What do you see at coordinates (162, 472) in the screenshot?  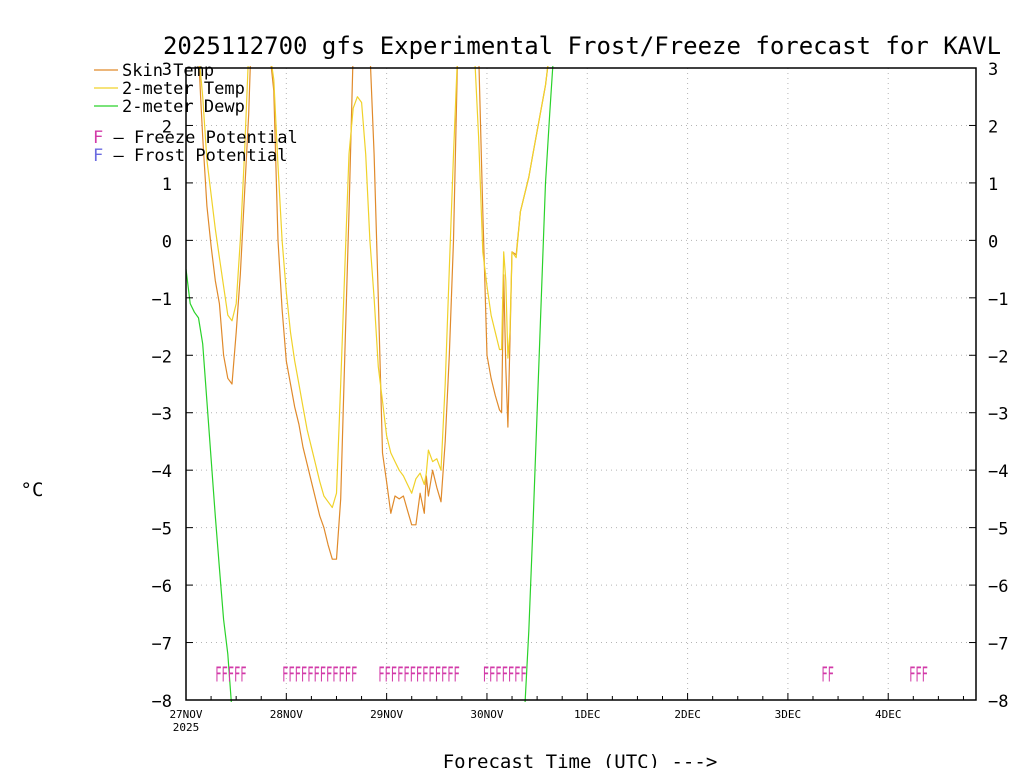 I see `y-tick-label-left: −4` at bounding box center [162, 472].